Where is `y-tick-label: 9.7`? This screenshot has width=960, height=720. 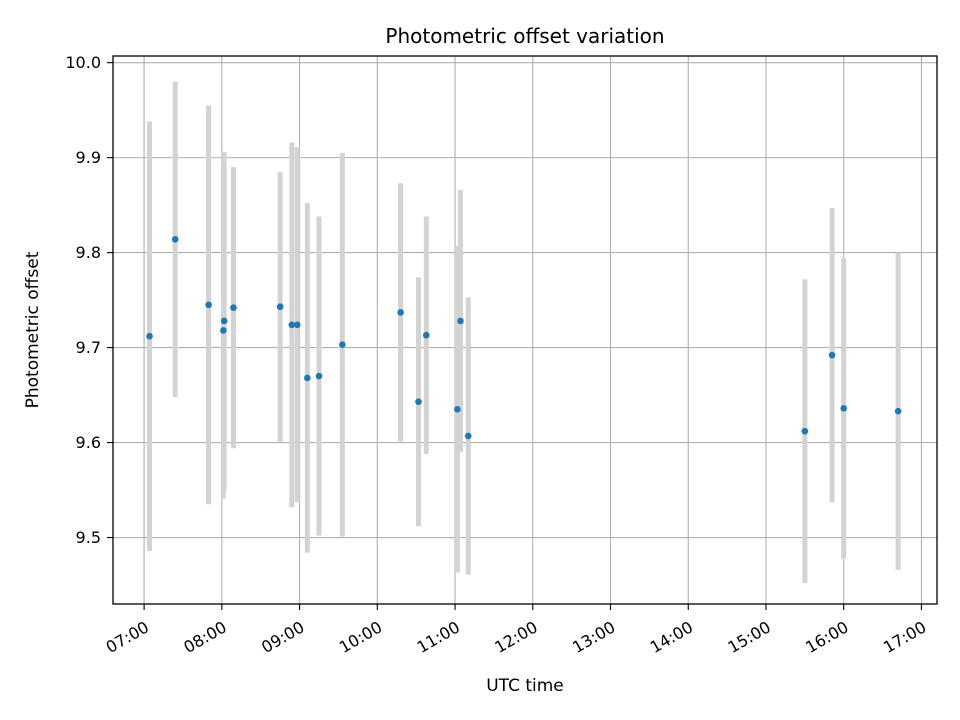
y-tick-label: 9.7 is located at coordinates (88, 347).